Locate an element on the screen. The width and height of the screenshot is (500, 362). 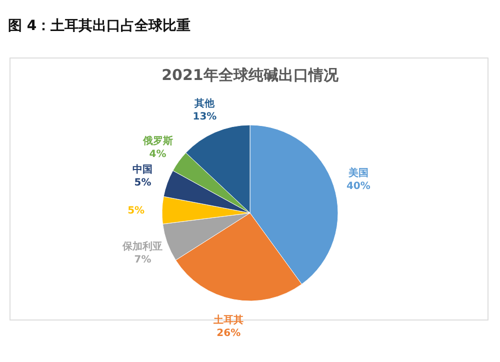
data-label: 7% is located at coordinates (143, 260).